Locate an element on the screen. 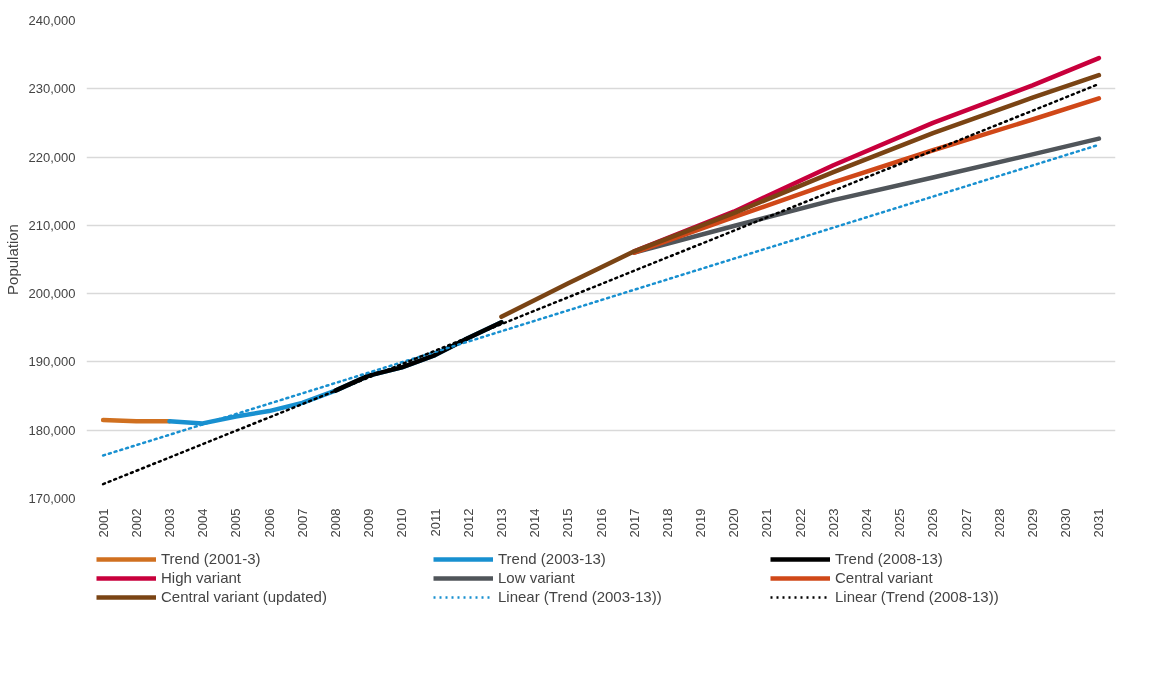 The width and height of the screenshot is (1158, 691). y-tick-label: 180,000 is located at coordinates (52, 430).